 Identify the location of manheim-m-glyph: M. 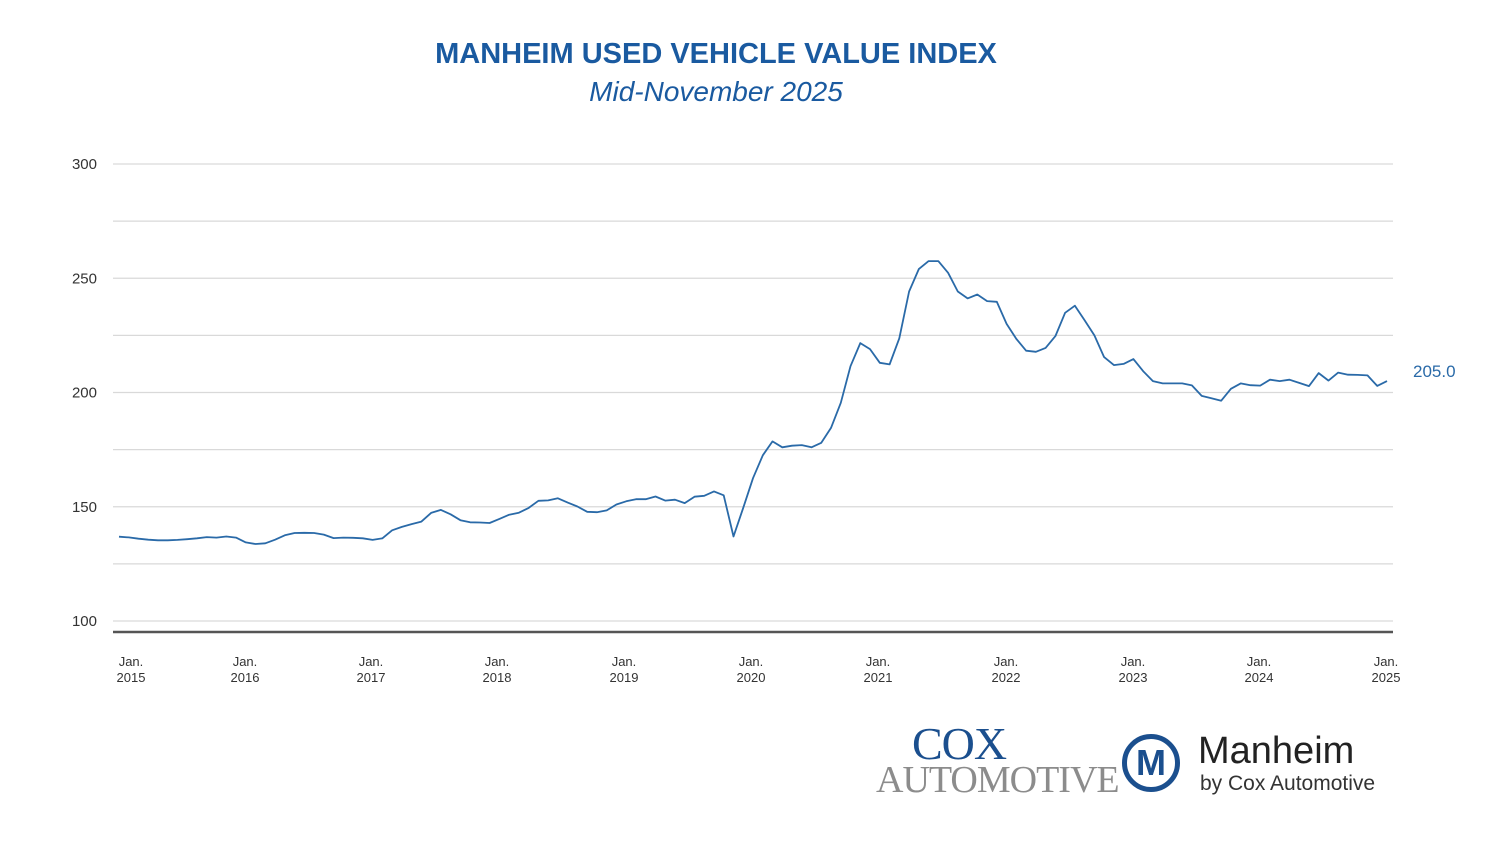
(1151, 762).